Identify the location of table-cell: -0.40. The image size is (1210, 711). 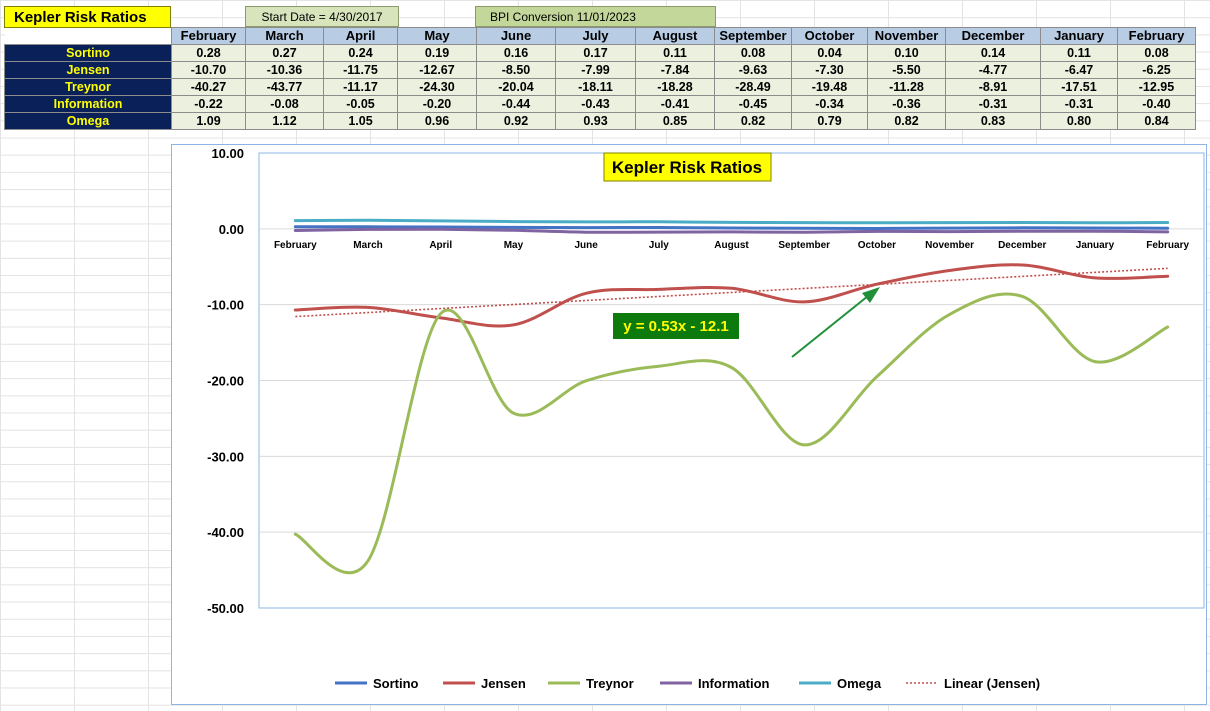
(1156, 104).